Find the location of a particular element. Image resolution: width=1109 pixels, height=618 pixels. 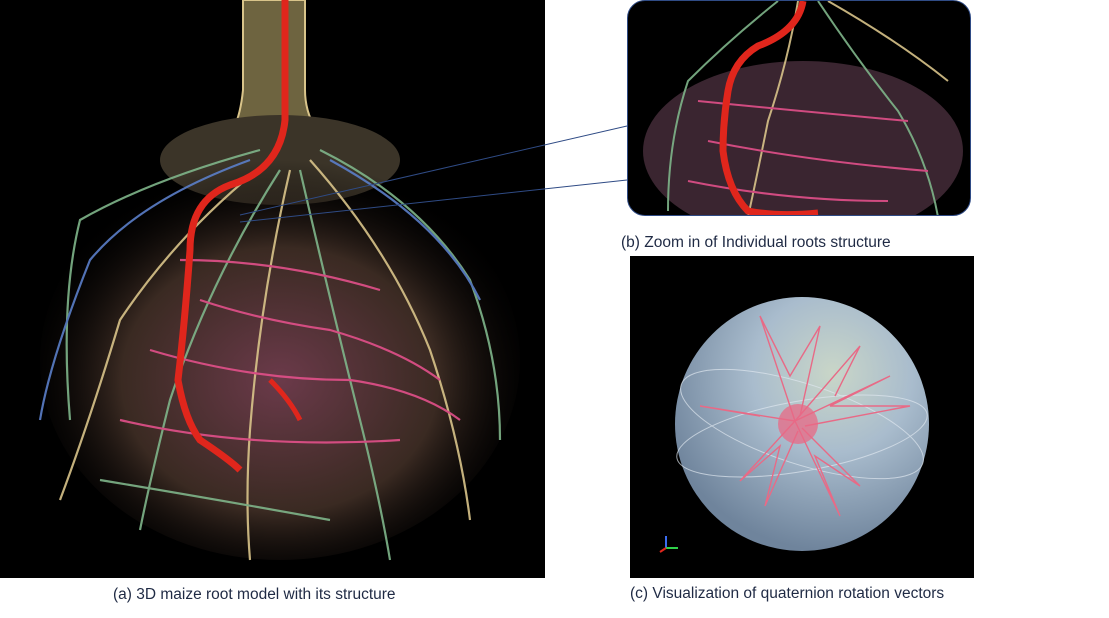

zoom-in-image is located at coordinates (799, 108).